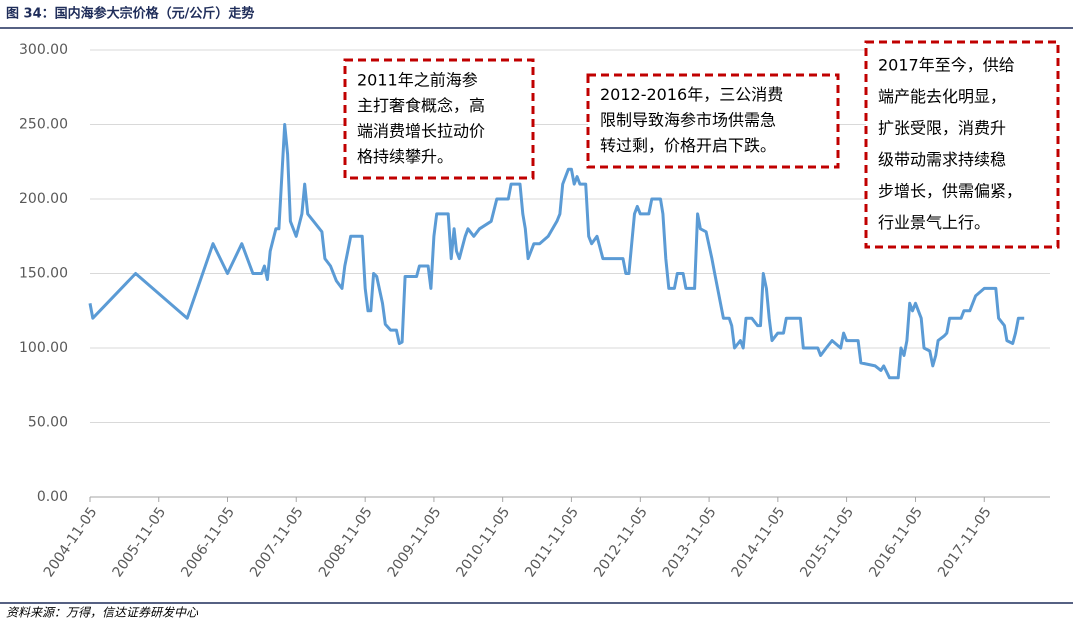 This screenshot has width=1073, height=624. Describe the element at coordinates (415, 542) in the screenshot. I see `x-tick-label: 2009-11-05` at that location.